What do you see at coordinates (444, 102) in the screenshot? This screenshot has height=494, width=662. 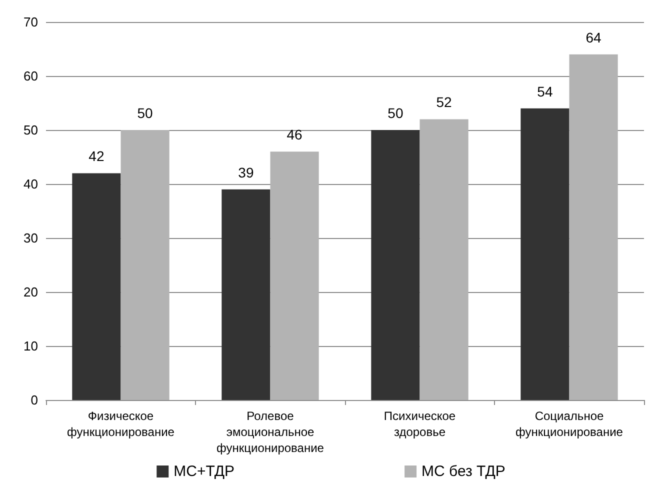 I see `data-label: 52` at bounding box center [444, 102].